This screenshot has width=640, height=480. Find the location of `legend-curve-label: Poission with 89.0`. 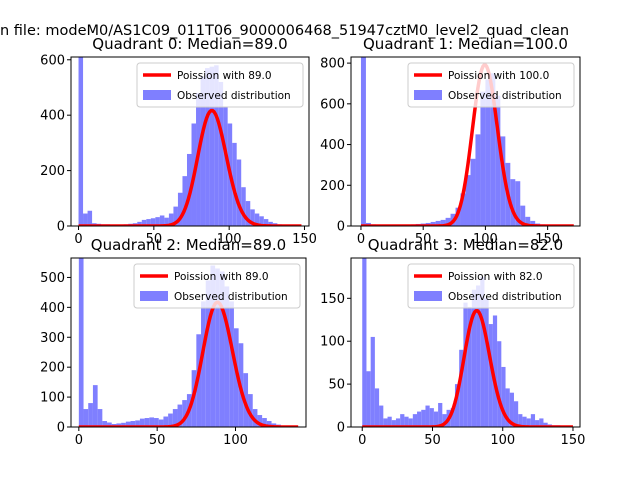

legend-curve-label: Poission with 89.0 is located at coordinates (224, 76).